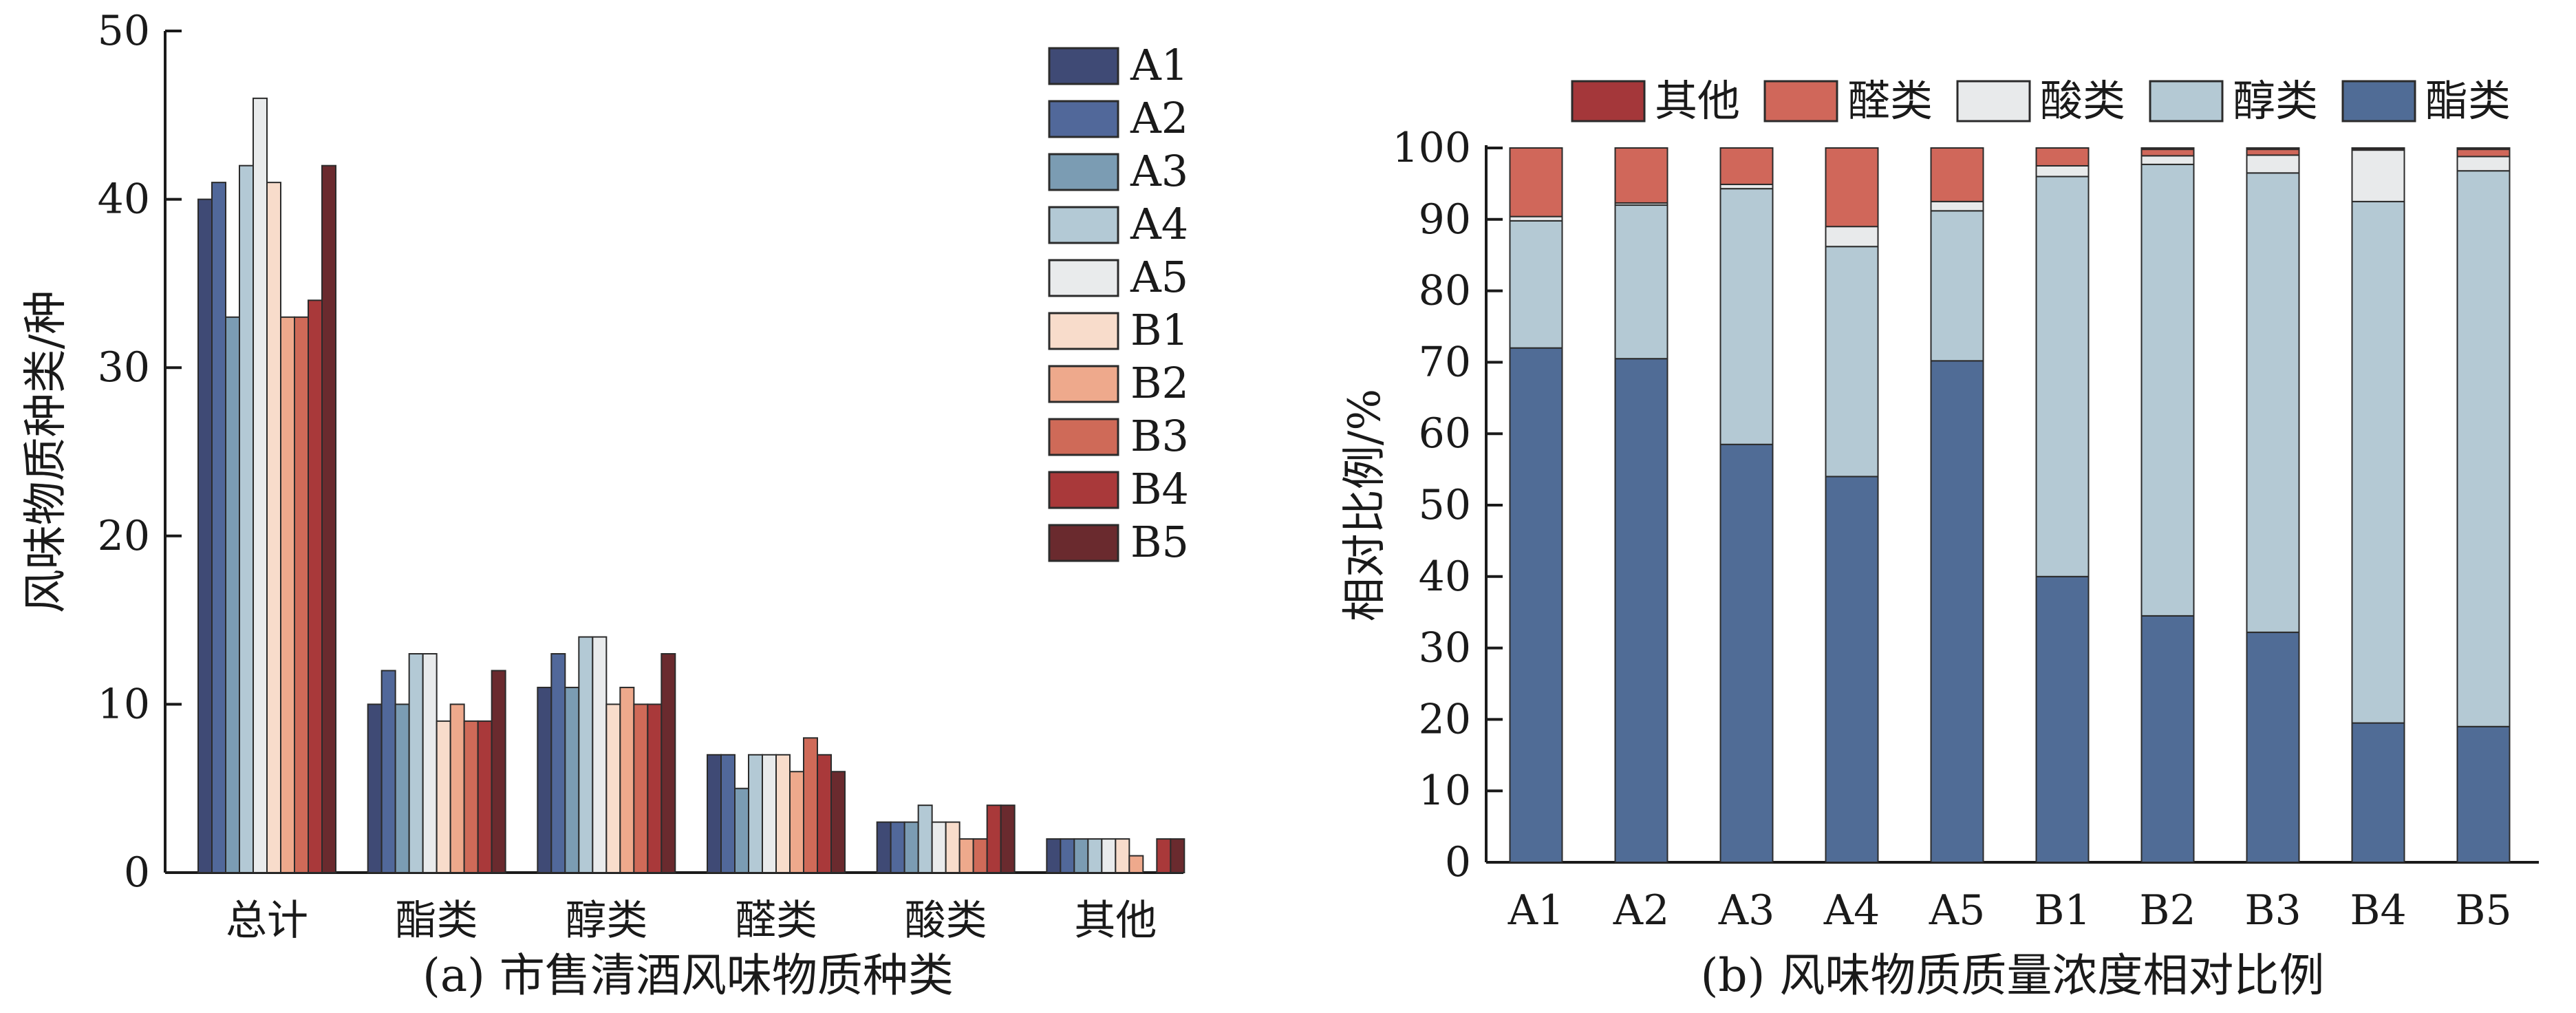 This screenshot has height=1013, width=2576. What do you see at coordinates (2273, 152) in the screenshot?
I see `segment-醛类-B3` at bounding box center [2273, 152].